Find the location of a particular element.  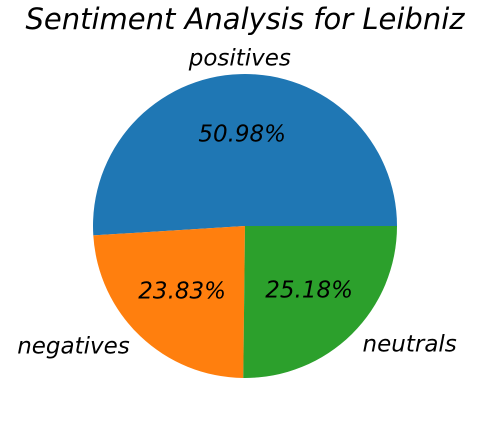

slice-label-positives: positives is located at coordinates (239, 58).